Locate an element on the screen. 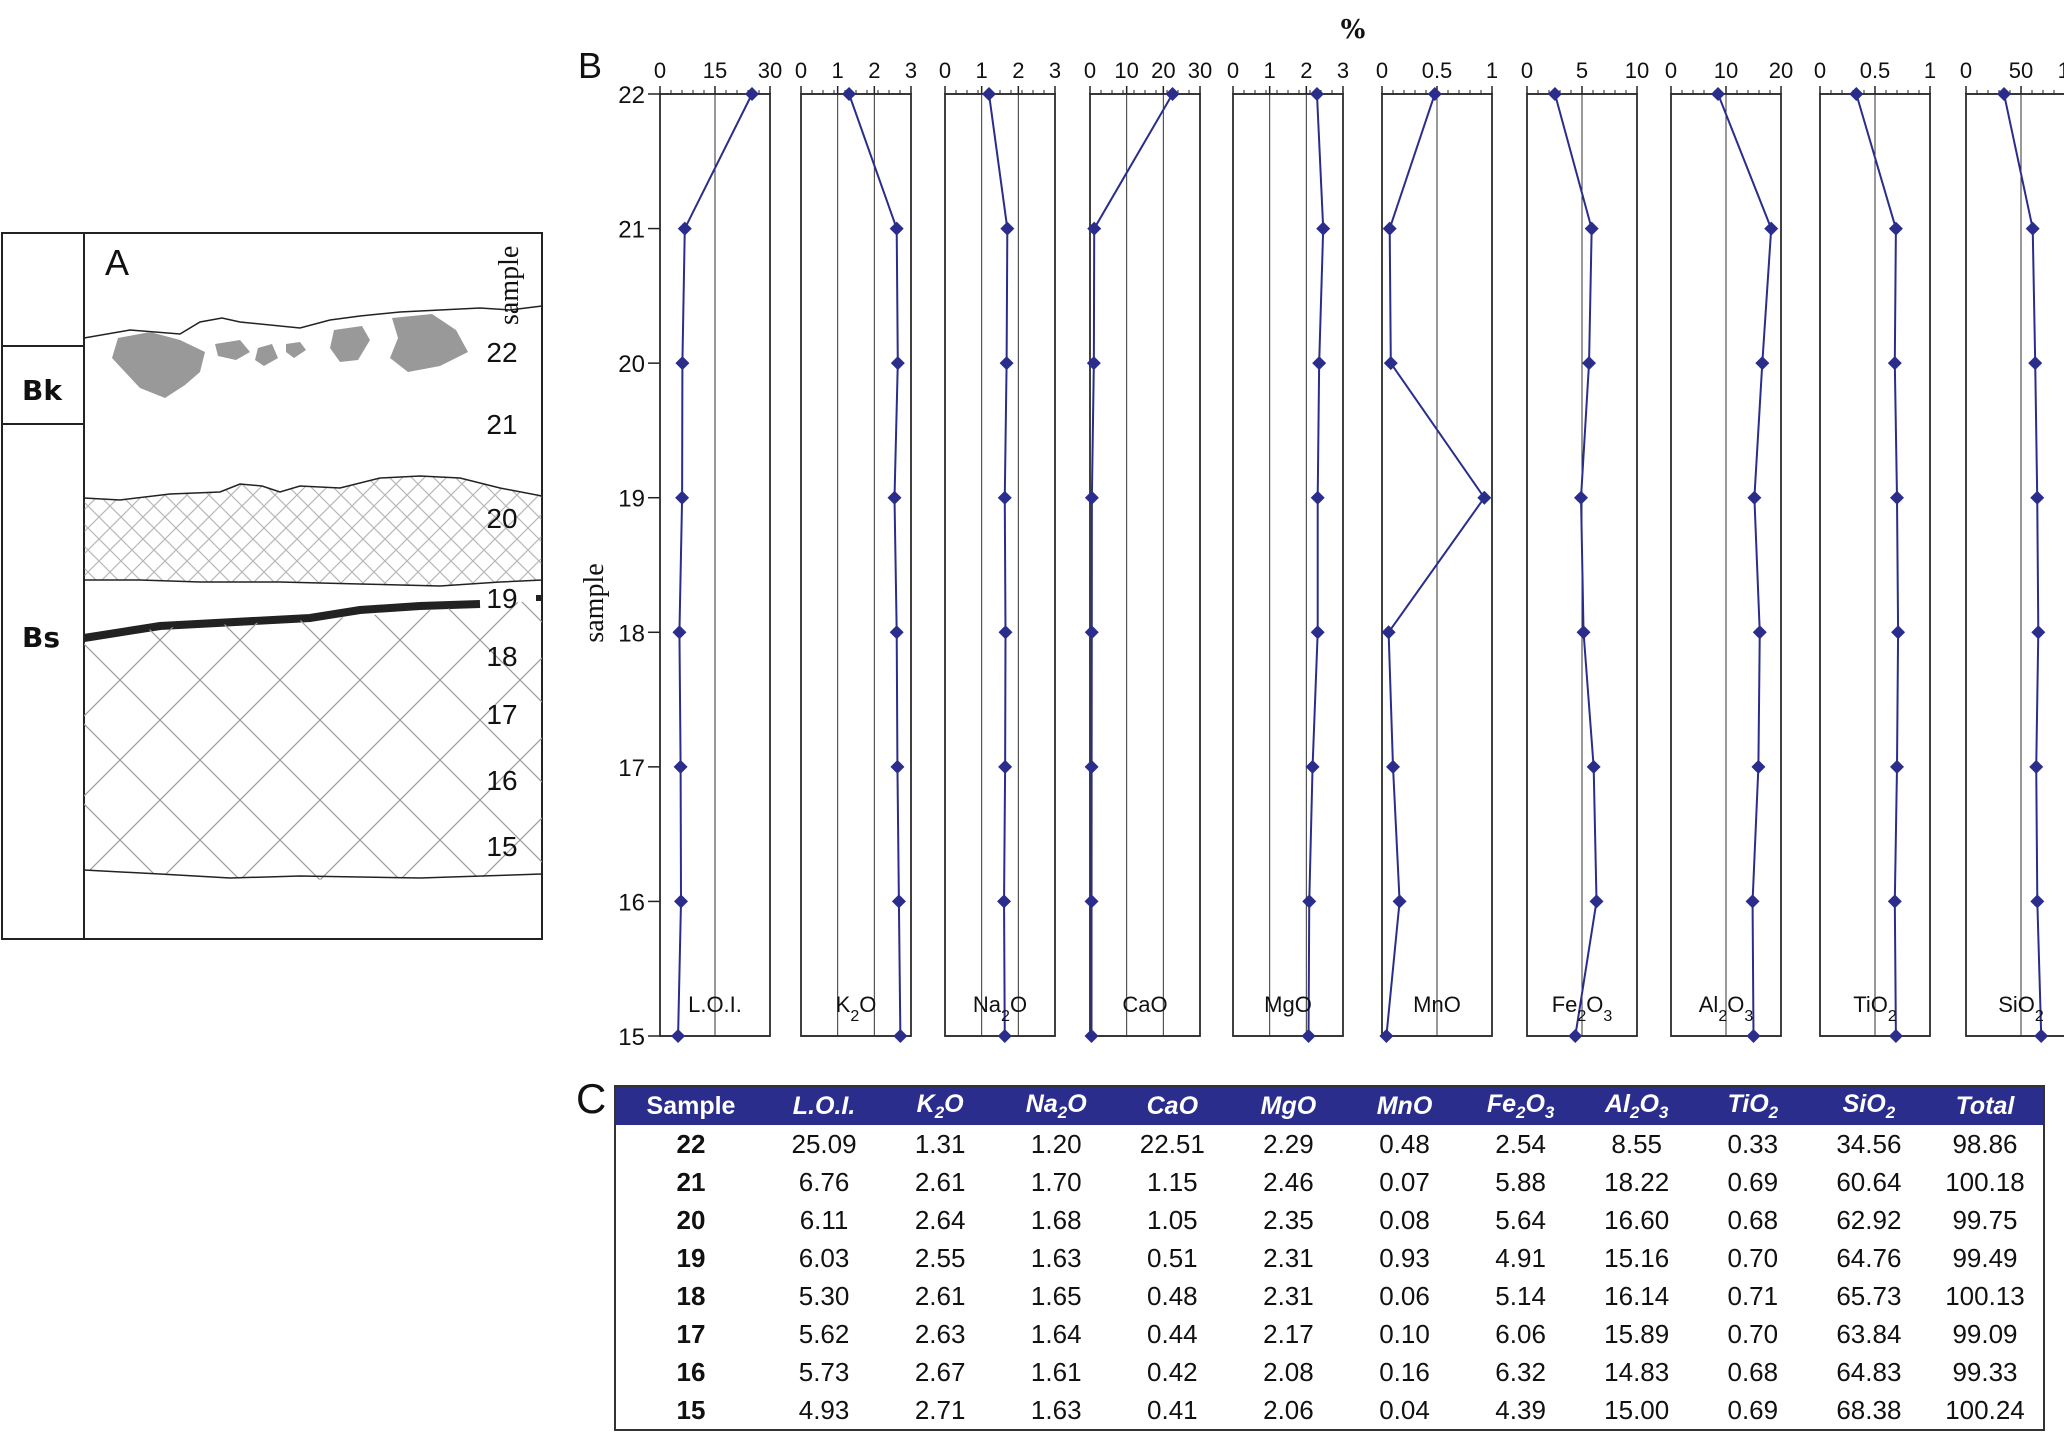 The width and height of the screenshot is (2064, 1434). table-cell: 1.61 is located at coordinates (1056, 1371).